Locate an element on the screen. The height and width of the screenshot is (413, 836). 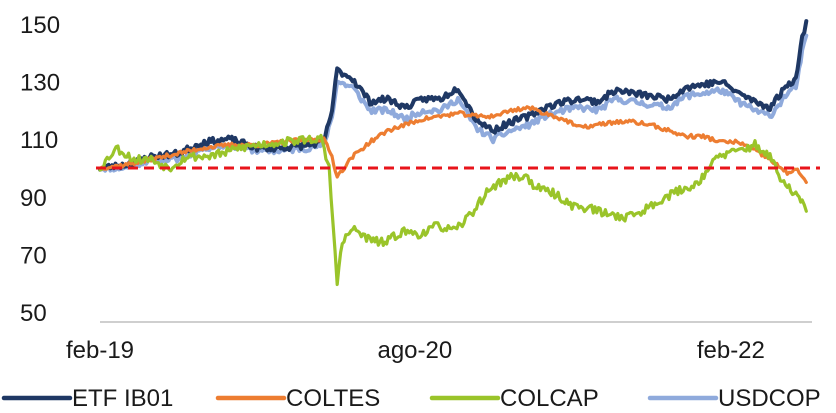
legend-label: ETF IB01 is located at coordinates (122, 398).